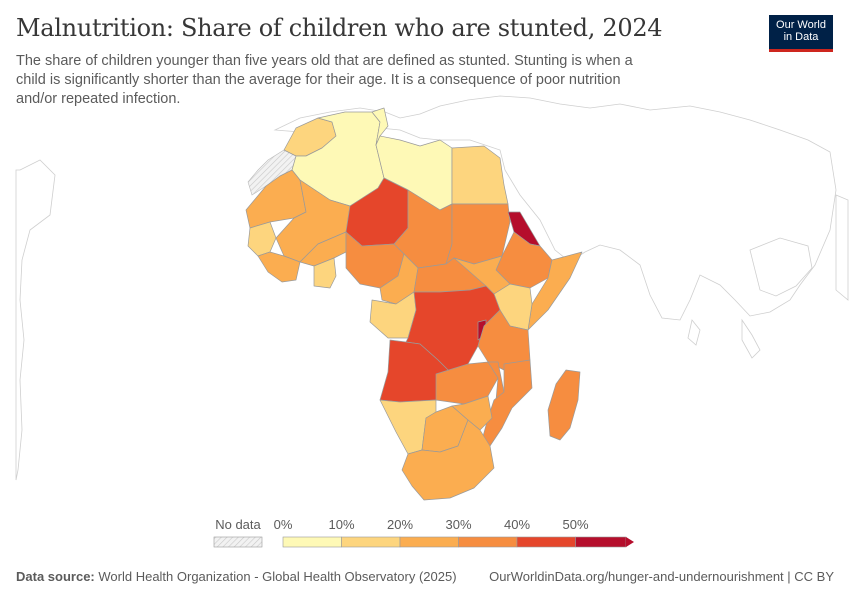 This screenshot has height=600, width=850. I want to click on legend-tick-label: 20%, so click(400, 524).